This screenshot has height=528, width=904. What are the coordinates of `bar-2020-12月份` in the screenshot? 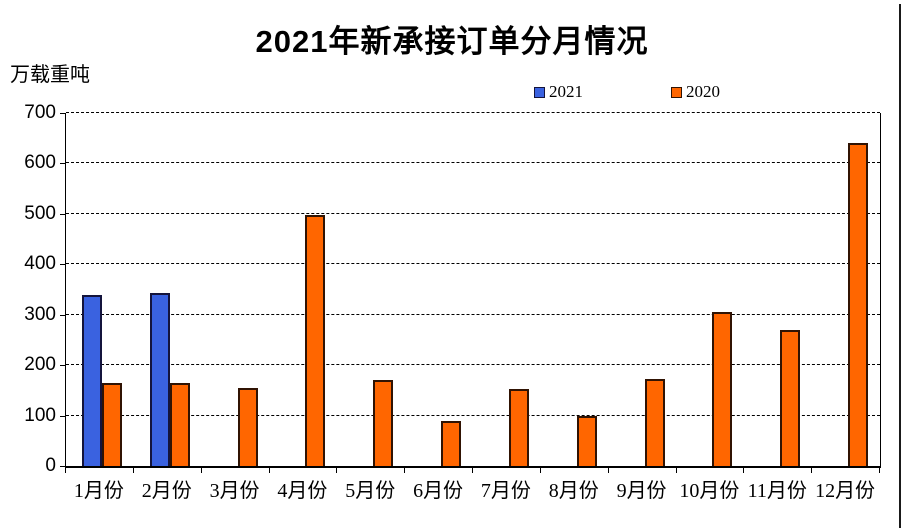 It's located at (858, 304).